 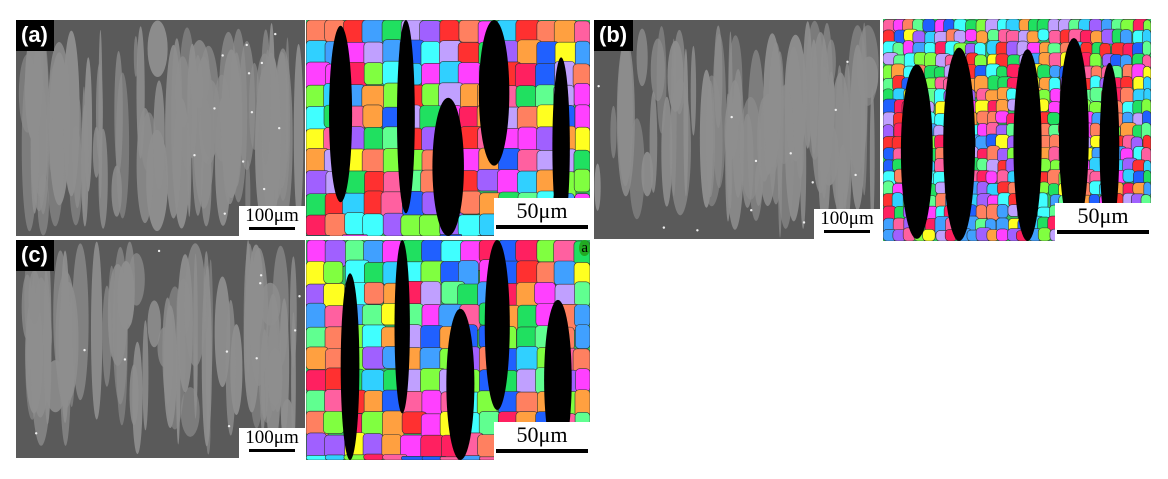 What do you see at coordinates (614, 35) in the screenshot?
I see `panel-label-b: (b)` at bounding box center [614, 35].